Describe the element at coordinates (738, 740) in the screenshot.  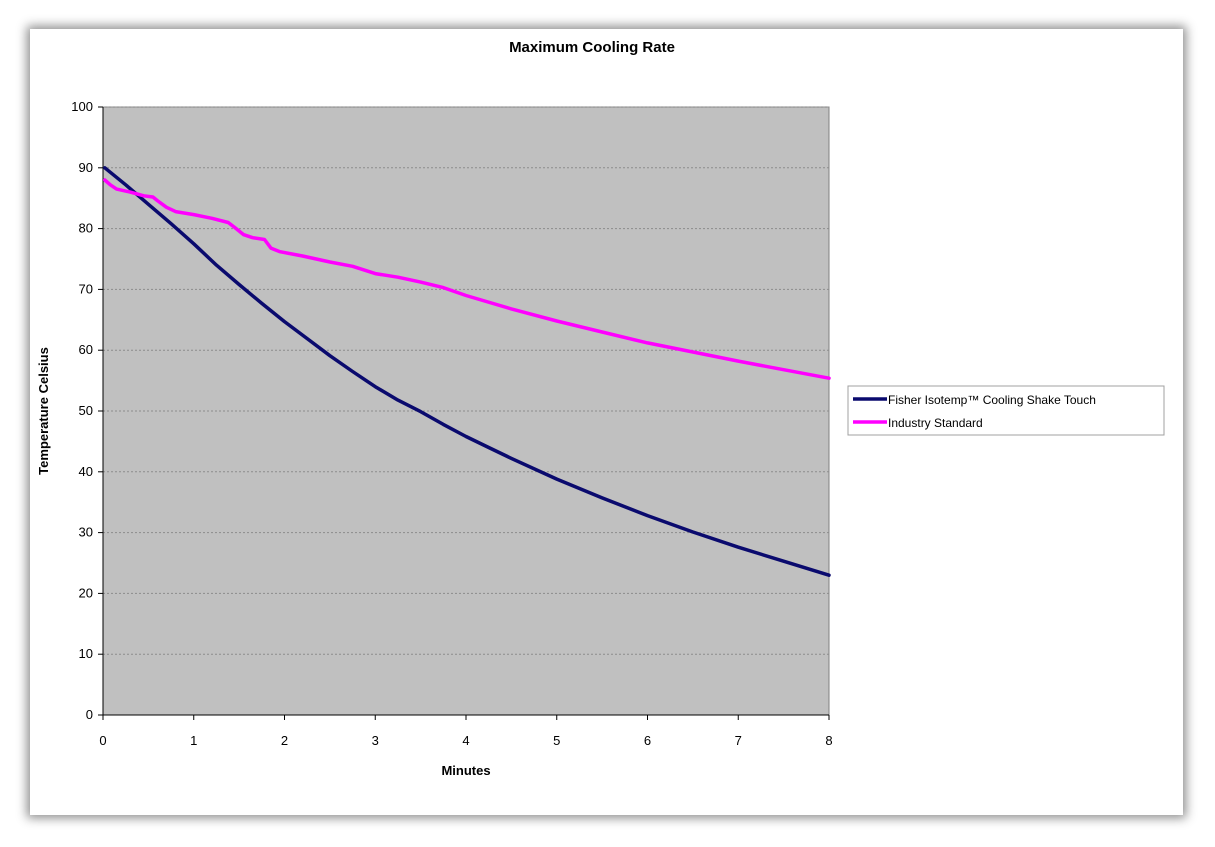
I see `x-tick-label-7: 7` at that location.